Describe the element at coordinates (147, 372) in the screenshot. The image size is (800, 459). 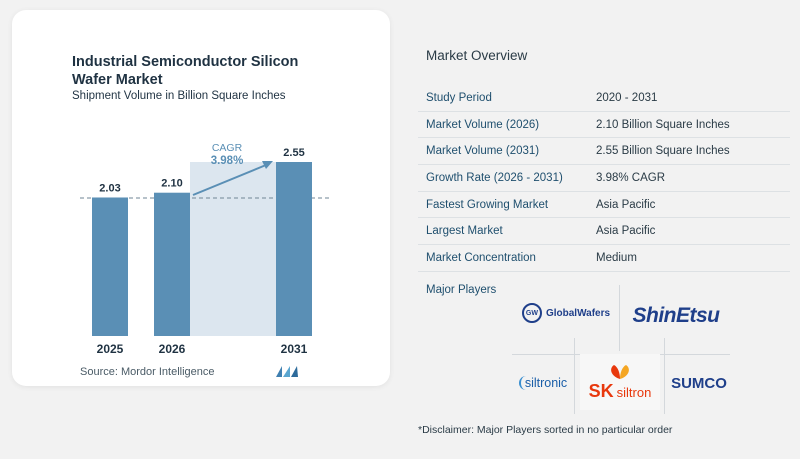
I see `source-text: Source: Mordor Intelligence` at that location.